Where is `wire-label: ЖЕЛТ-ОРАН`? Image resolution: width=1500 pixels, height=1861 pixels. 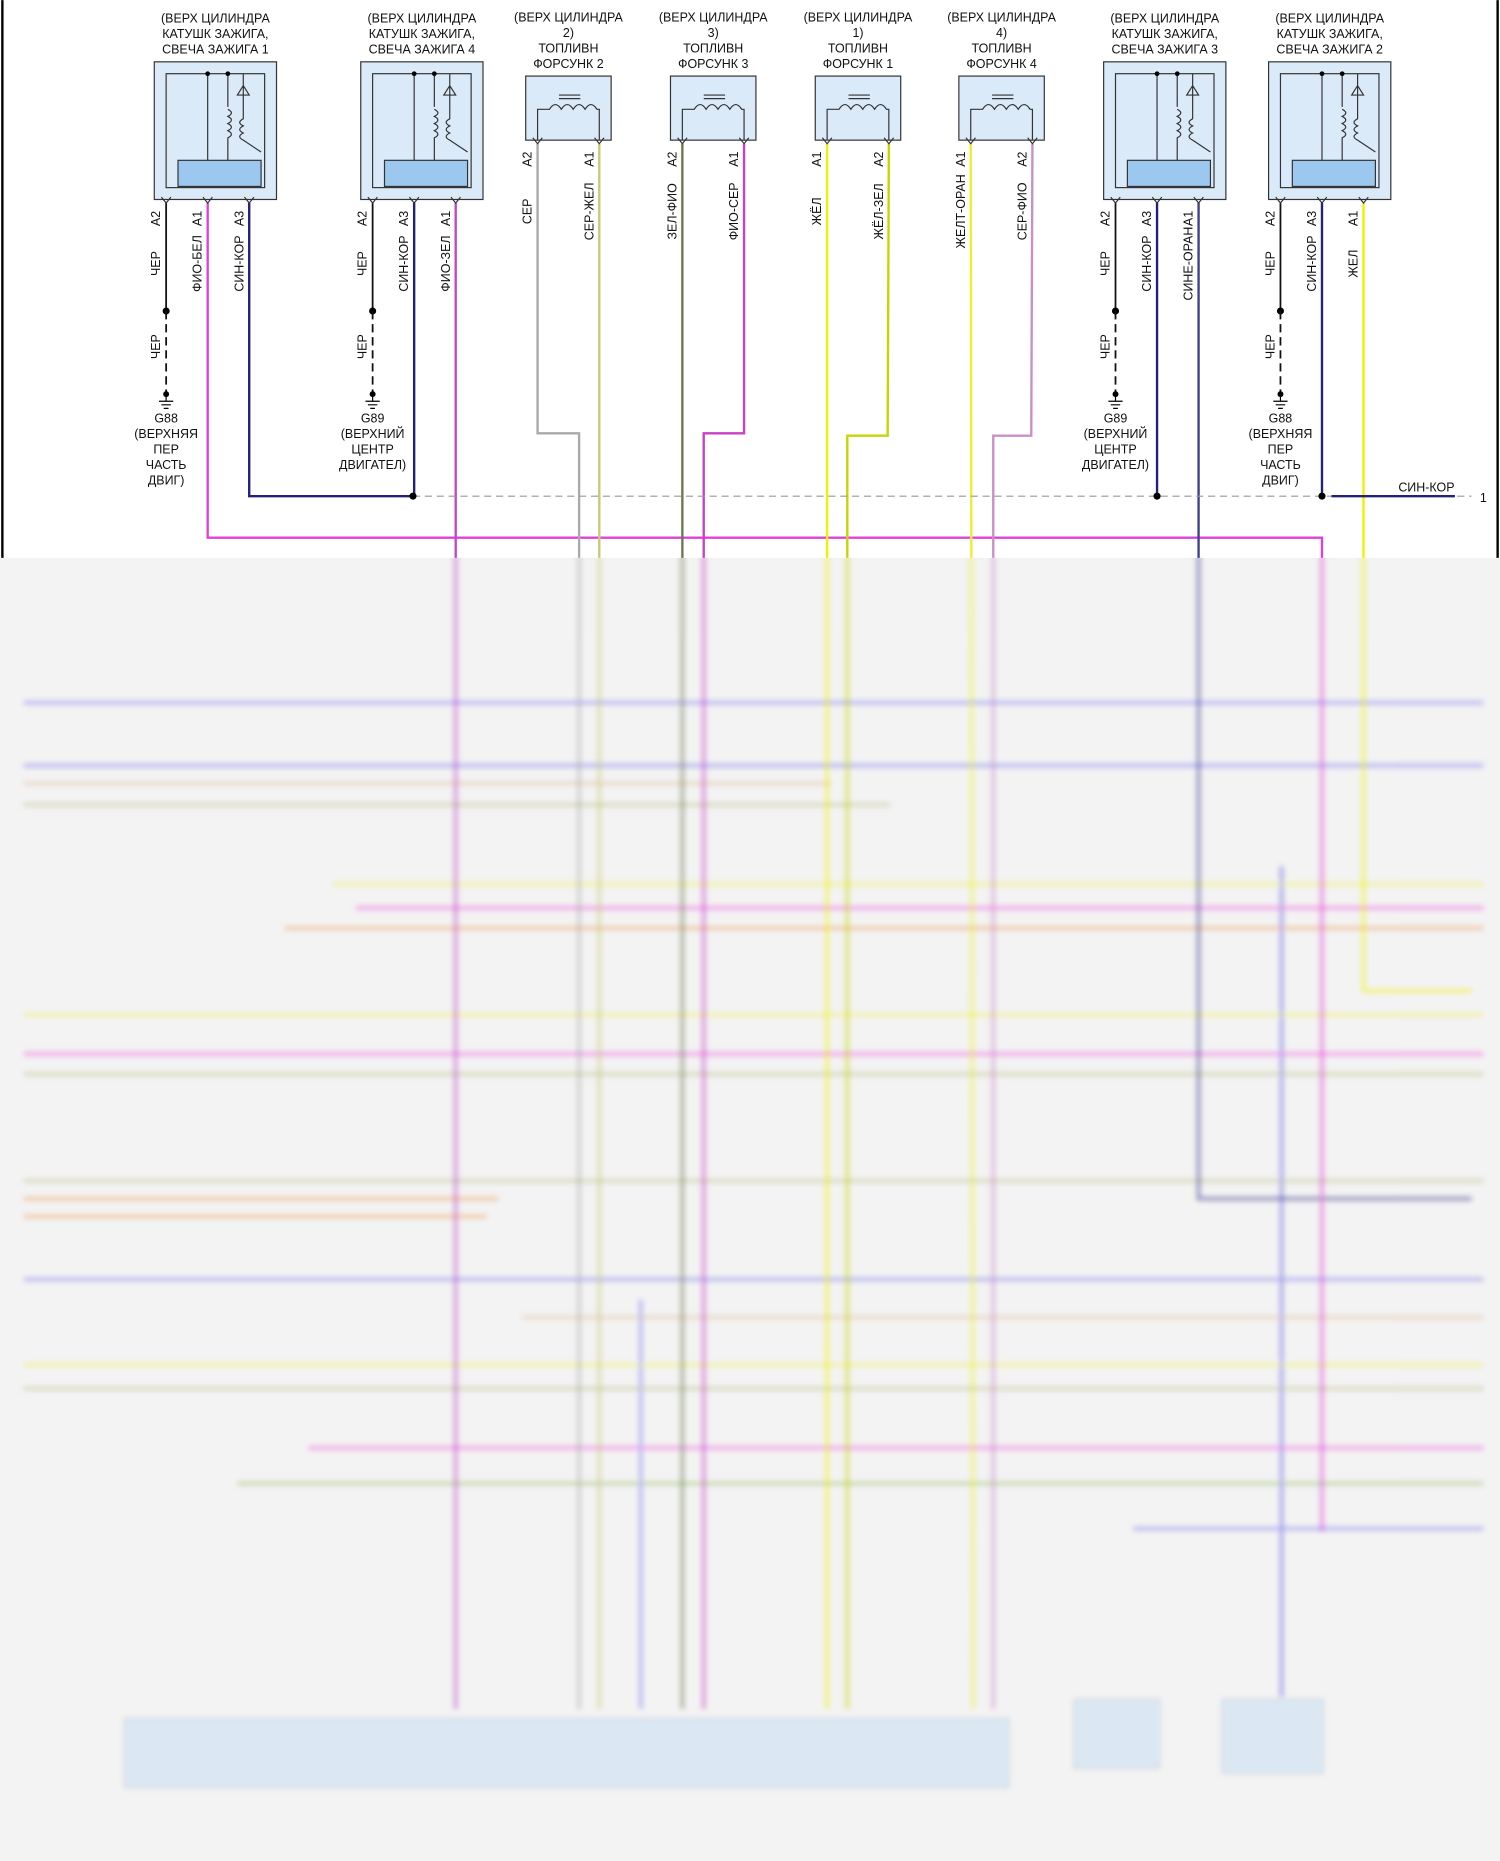
wire-label: ЖЕЛТ-ОРАН is located at coordinates (961, 211).